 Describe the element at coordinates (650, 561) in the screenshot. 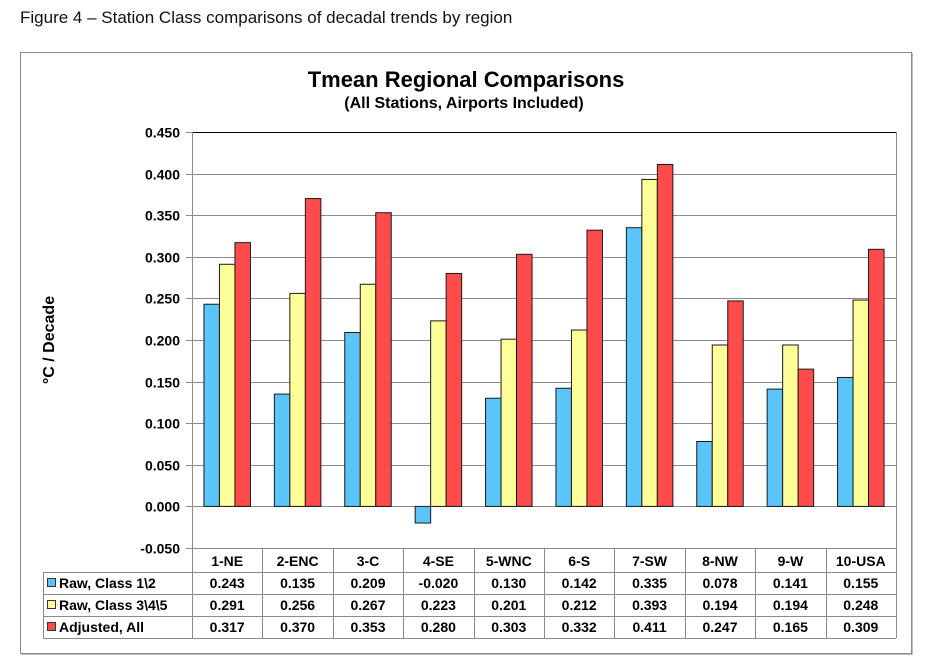

I see `category-label: 7-SW` at that location.